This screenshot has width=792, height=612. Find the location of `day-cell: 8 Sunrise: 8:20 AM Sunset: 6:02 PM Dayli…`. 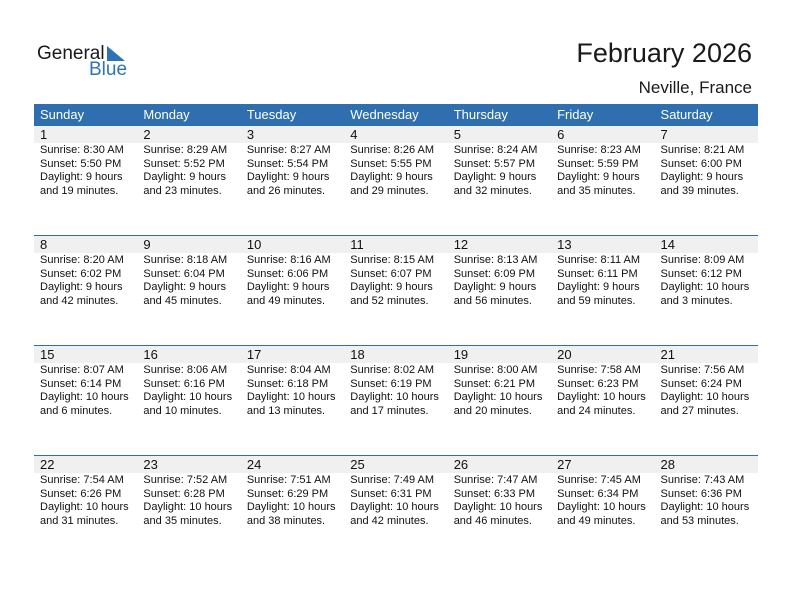

day-cell: 8 Sunrise: 8:20 AM Sunset: 6:02 PM Dayli… is located at coordinates (86, 291).